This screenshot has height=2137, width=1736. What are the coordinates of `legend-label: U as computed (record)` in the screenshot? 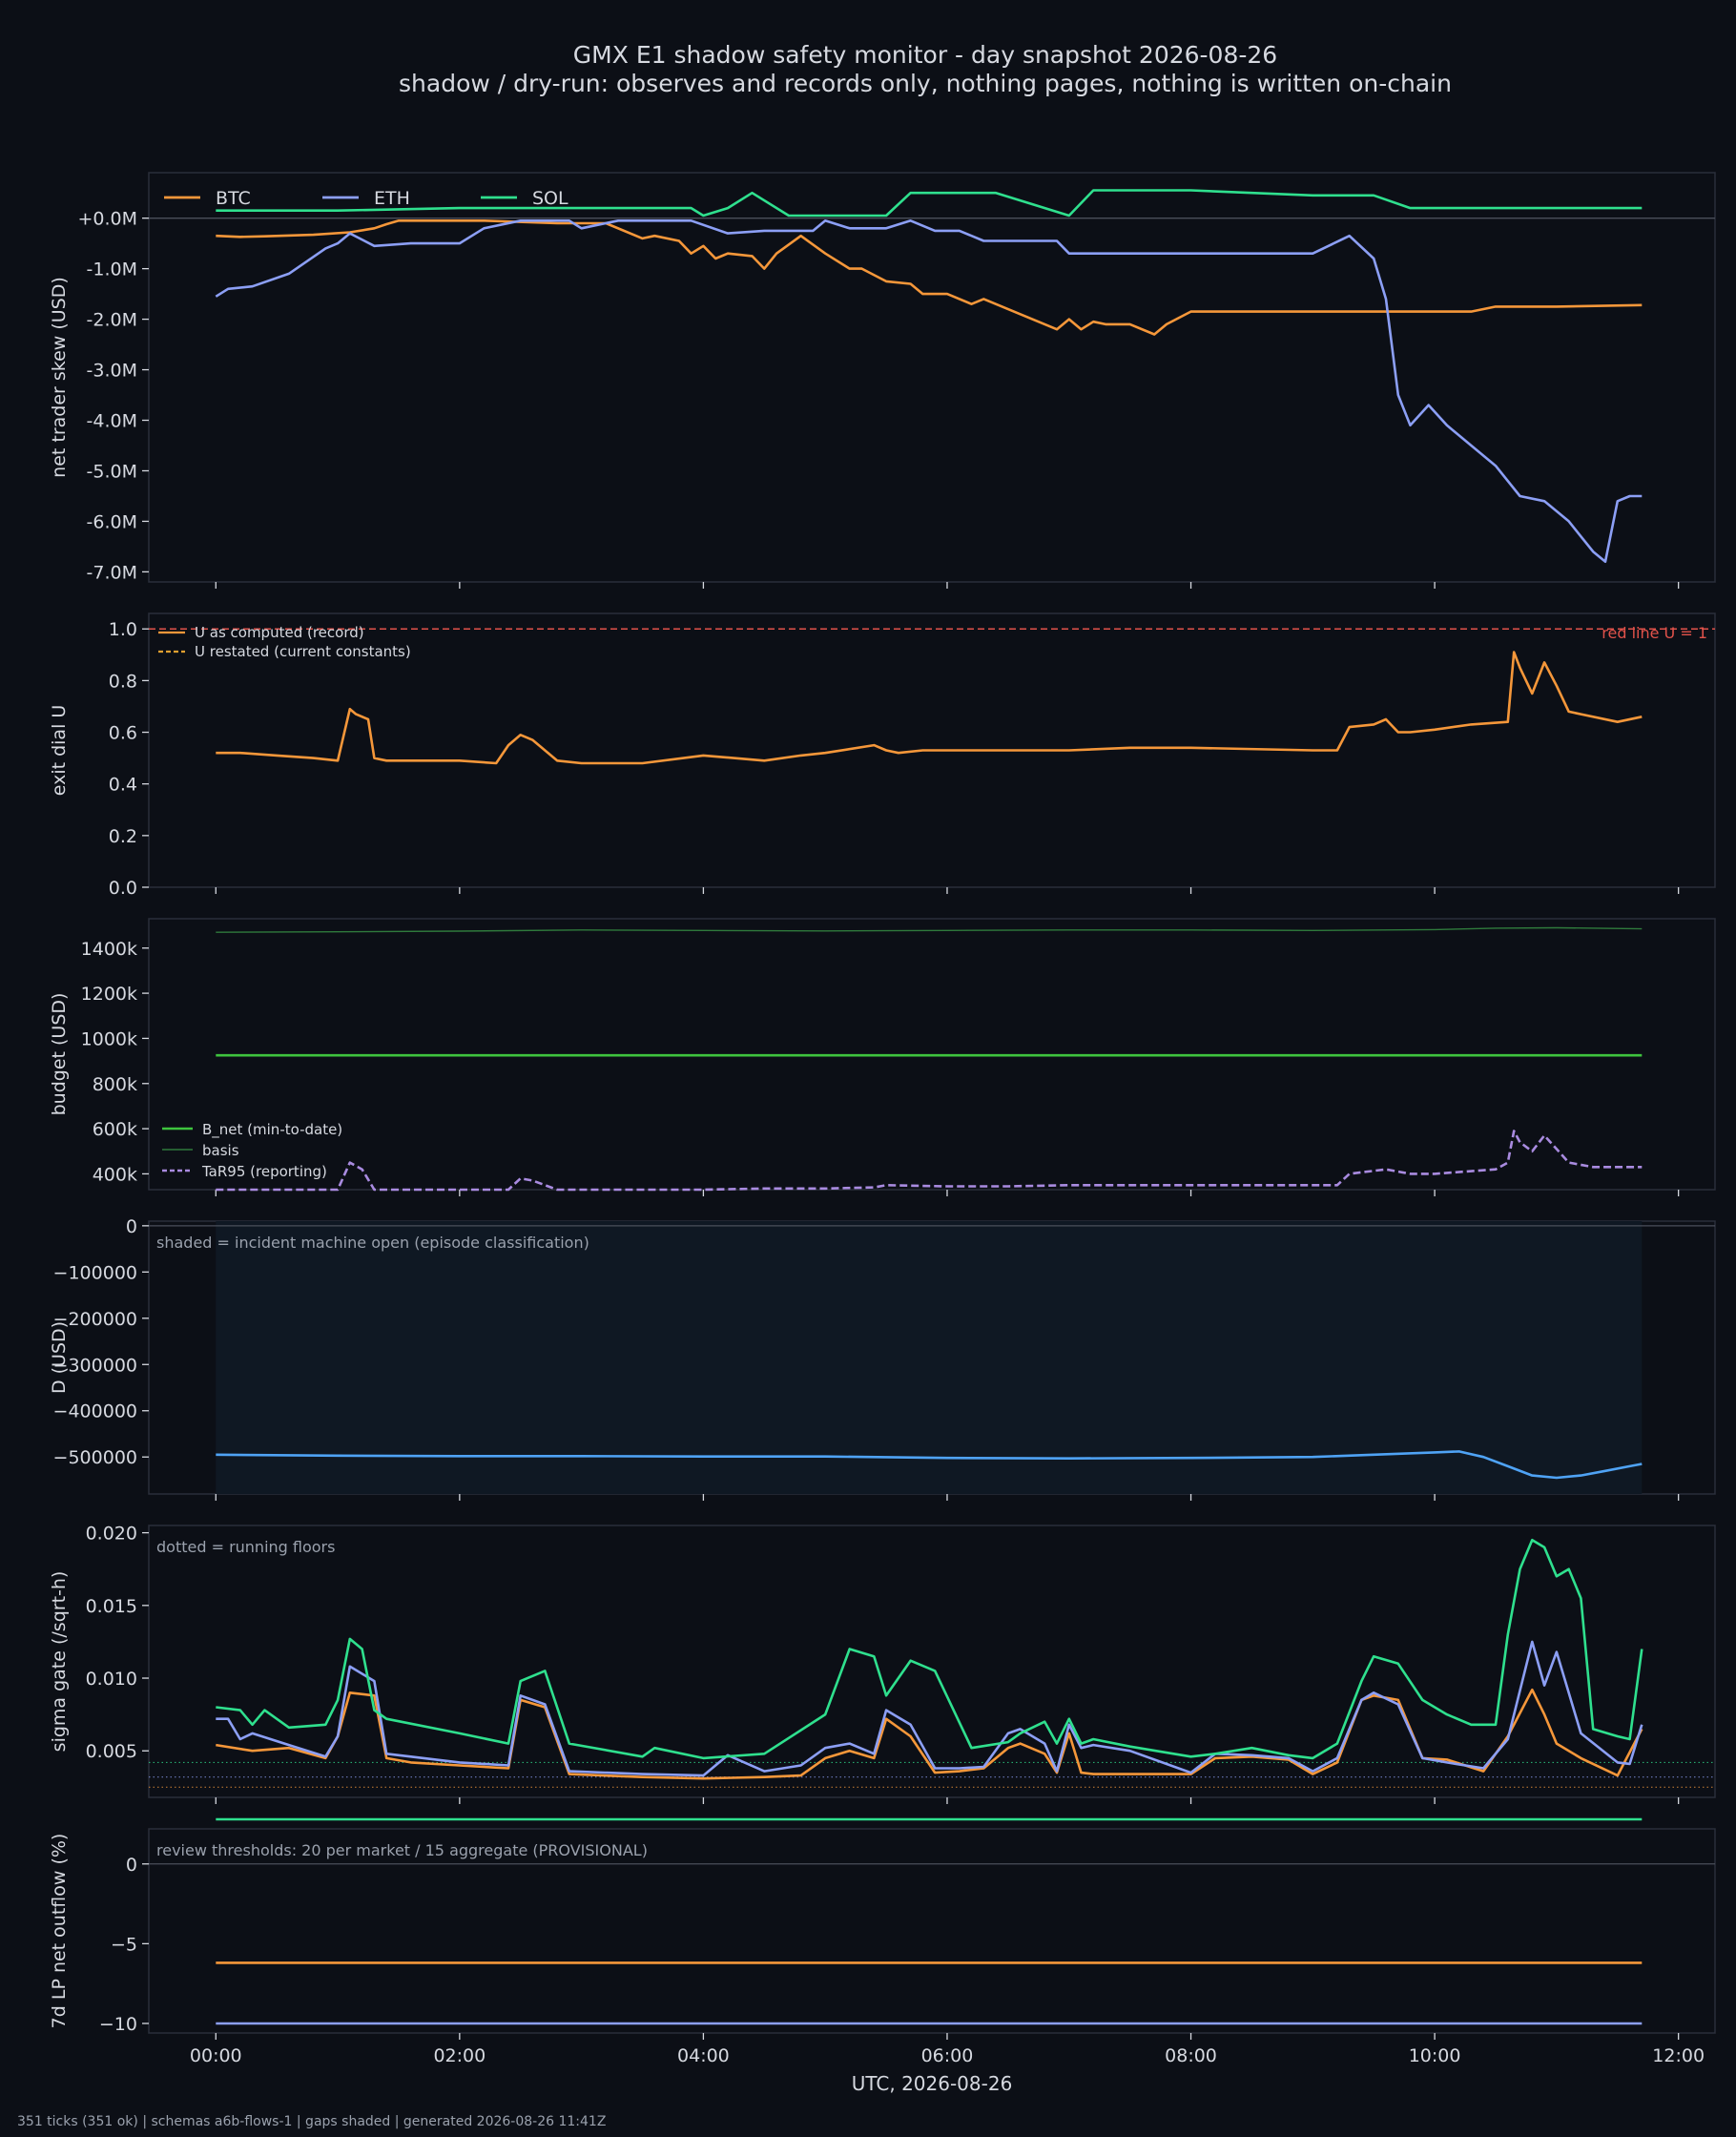 It's located at (279, 632).